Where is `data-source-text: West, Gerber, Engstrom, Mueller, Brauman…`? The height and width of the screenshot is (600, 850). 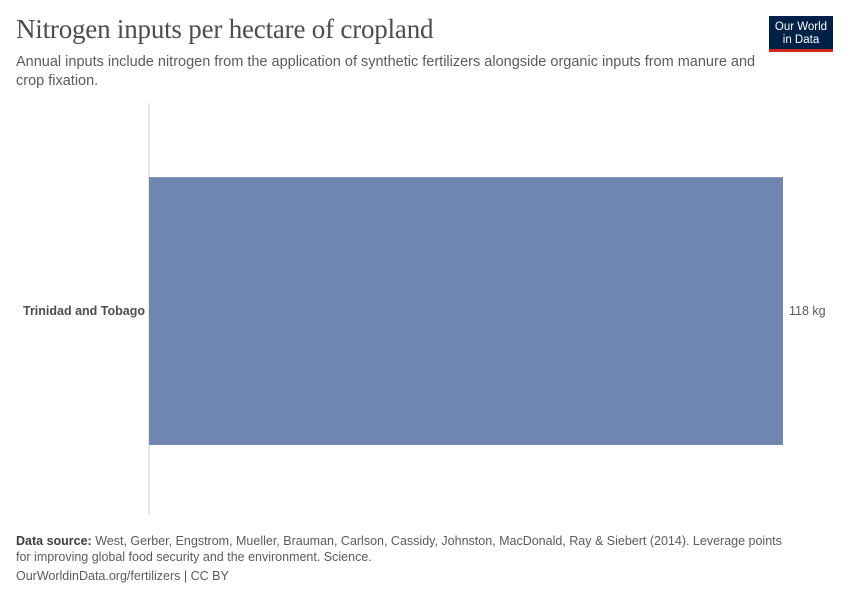 data-source-text: West, Gerber, Engstrom, Mueller, Brauman… is located at coordinates (399, 549).